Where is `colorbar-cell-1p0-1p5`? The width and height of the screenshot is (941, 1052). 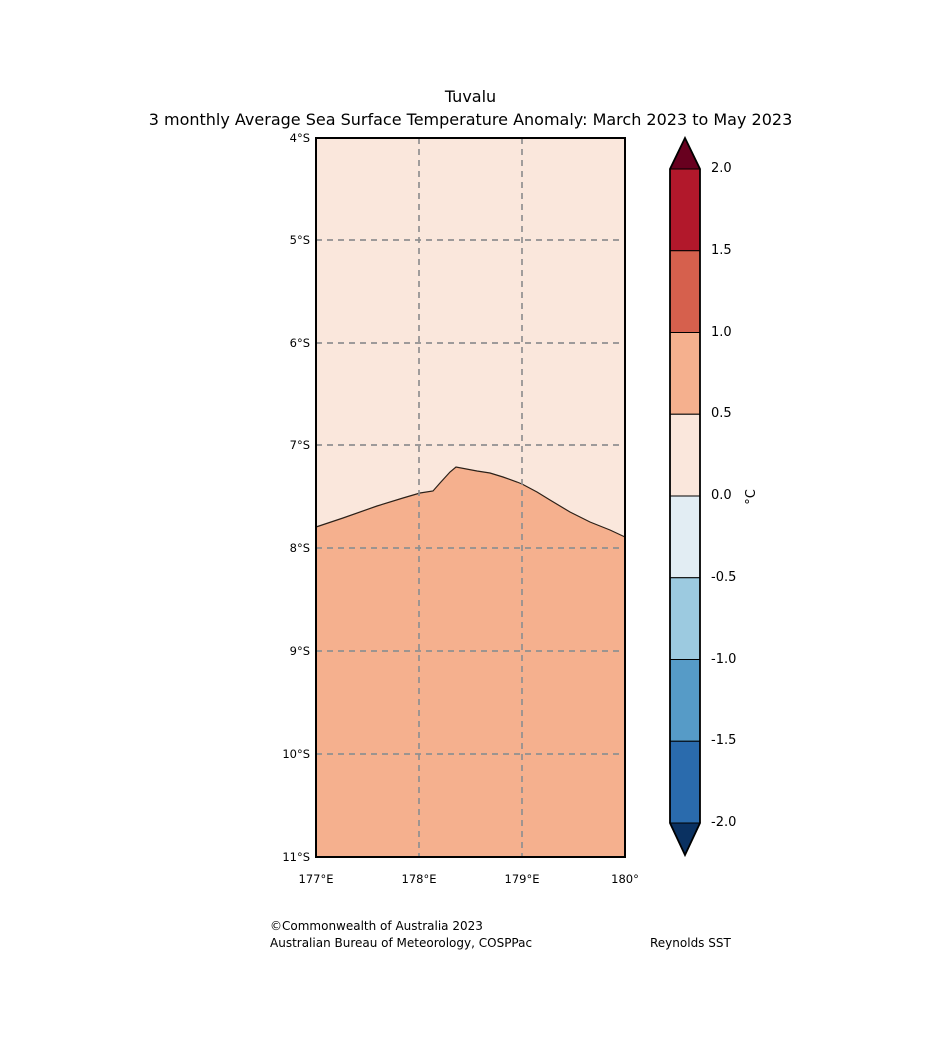
colorbar-cell-1p0-1p5 is located at coordinates (685, 291).